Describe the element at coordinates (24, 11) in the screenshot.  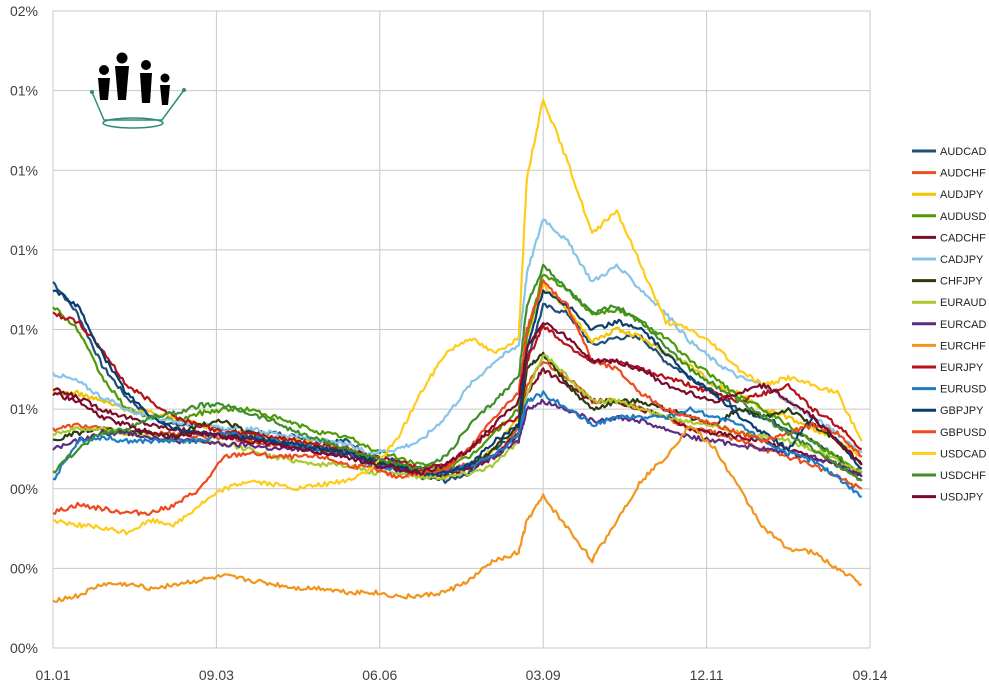
I see `y-tick-label: 02%` at that location.